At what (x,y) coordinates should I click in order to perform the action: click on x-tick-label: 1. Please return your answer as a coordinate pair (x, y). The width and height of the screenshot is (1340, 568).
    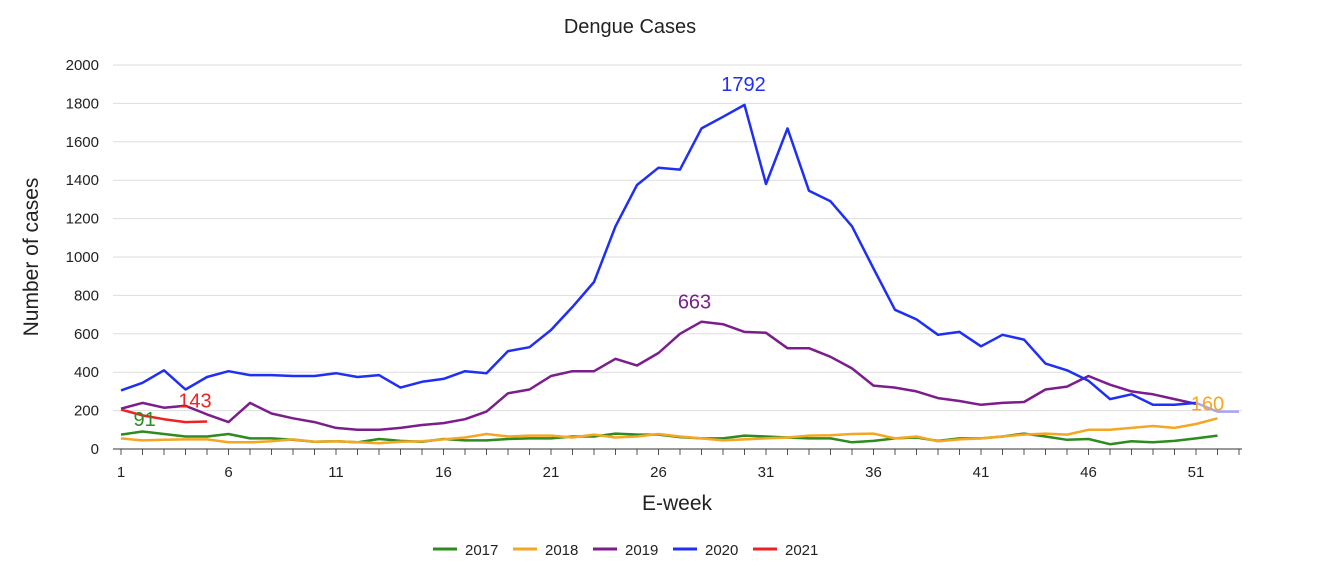
    Looking at the image, I should click on (121, 472).